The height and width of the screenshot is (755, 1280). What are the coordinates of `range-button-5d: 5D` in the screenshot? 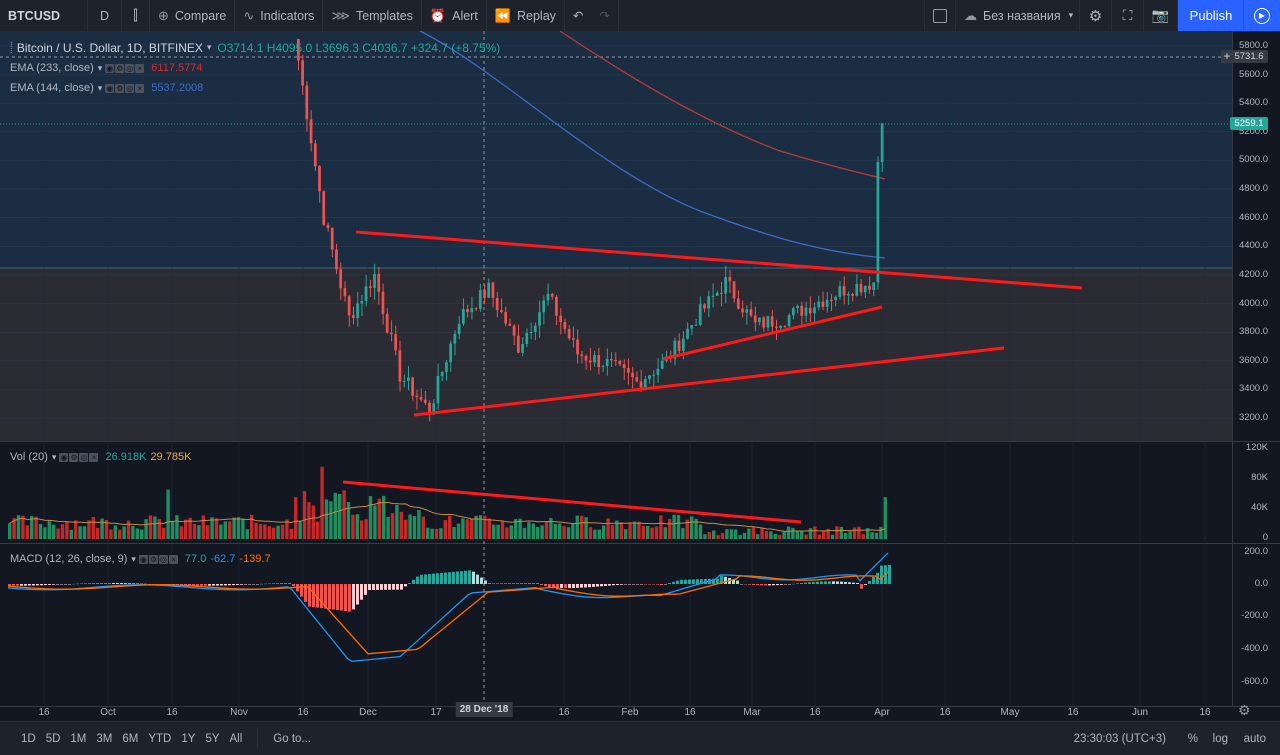 It's located at (53, 738).